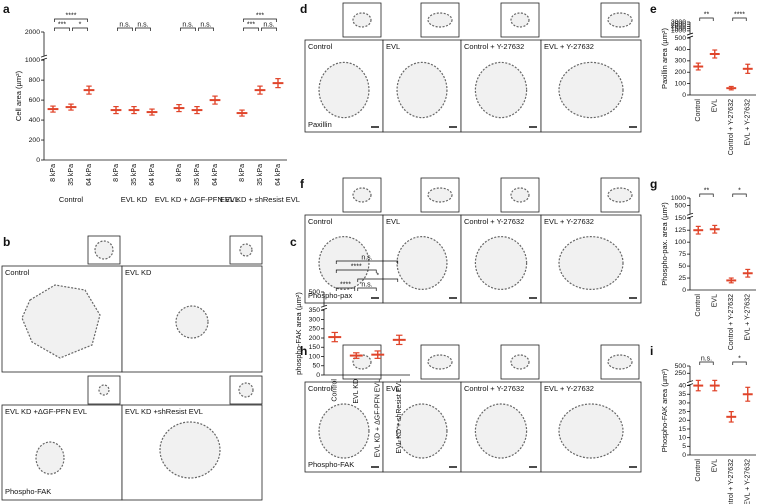 Image resolution: width=761 pixels, height=504 pixels. I want to click on y-axis-label: phospho-FAK area (µm²), so click(298, 333).